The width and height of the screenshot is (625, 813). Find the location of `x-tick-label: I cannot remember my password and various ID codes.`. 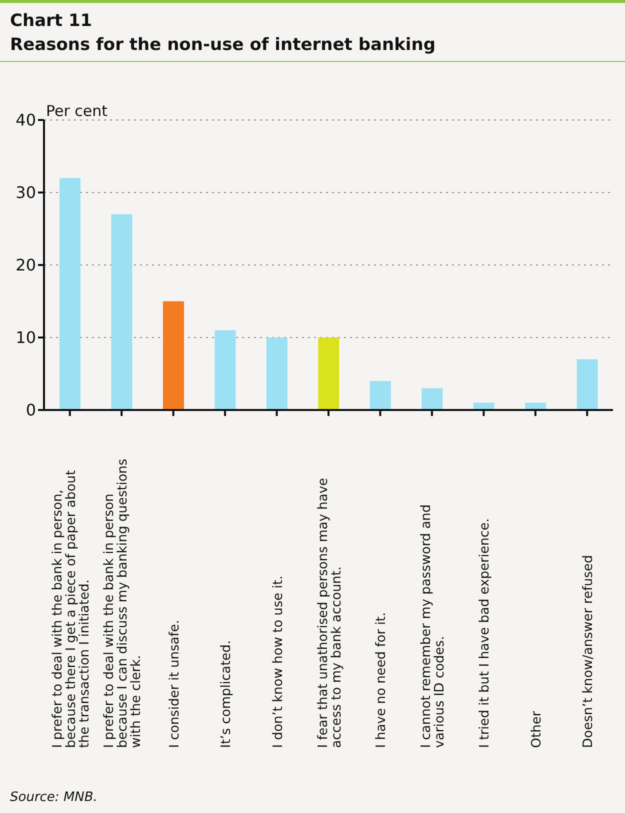

x-tick-label: I cannot remember my password and various ID codes. is located at coordinates (433, 626).